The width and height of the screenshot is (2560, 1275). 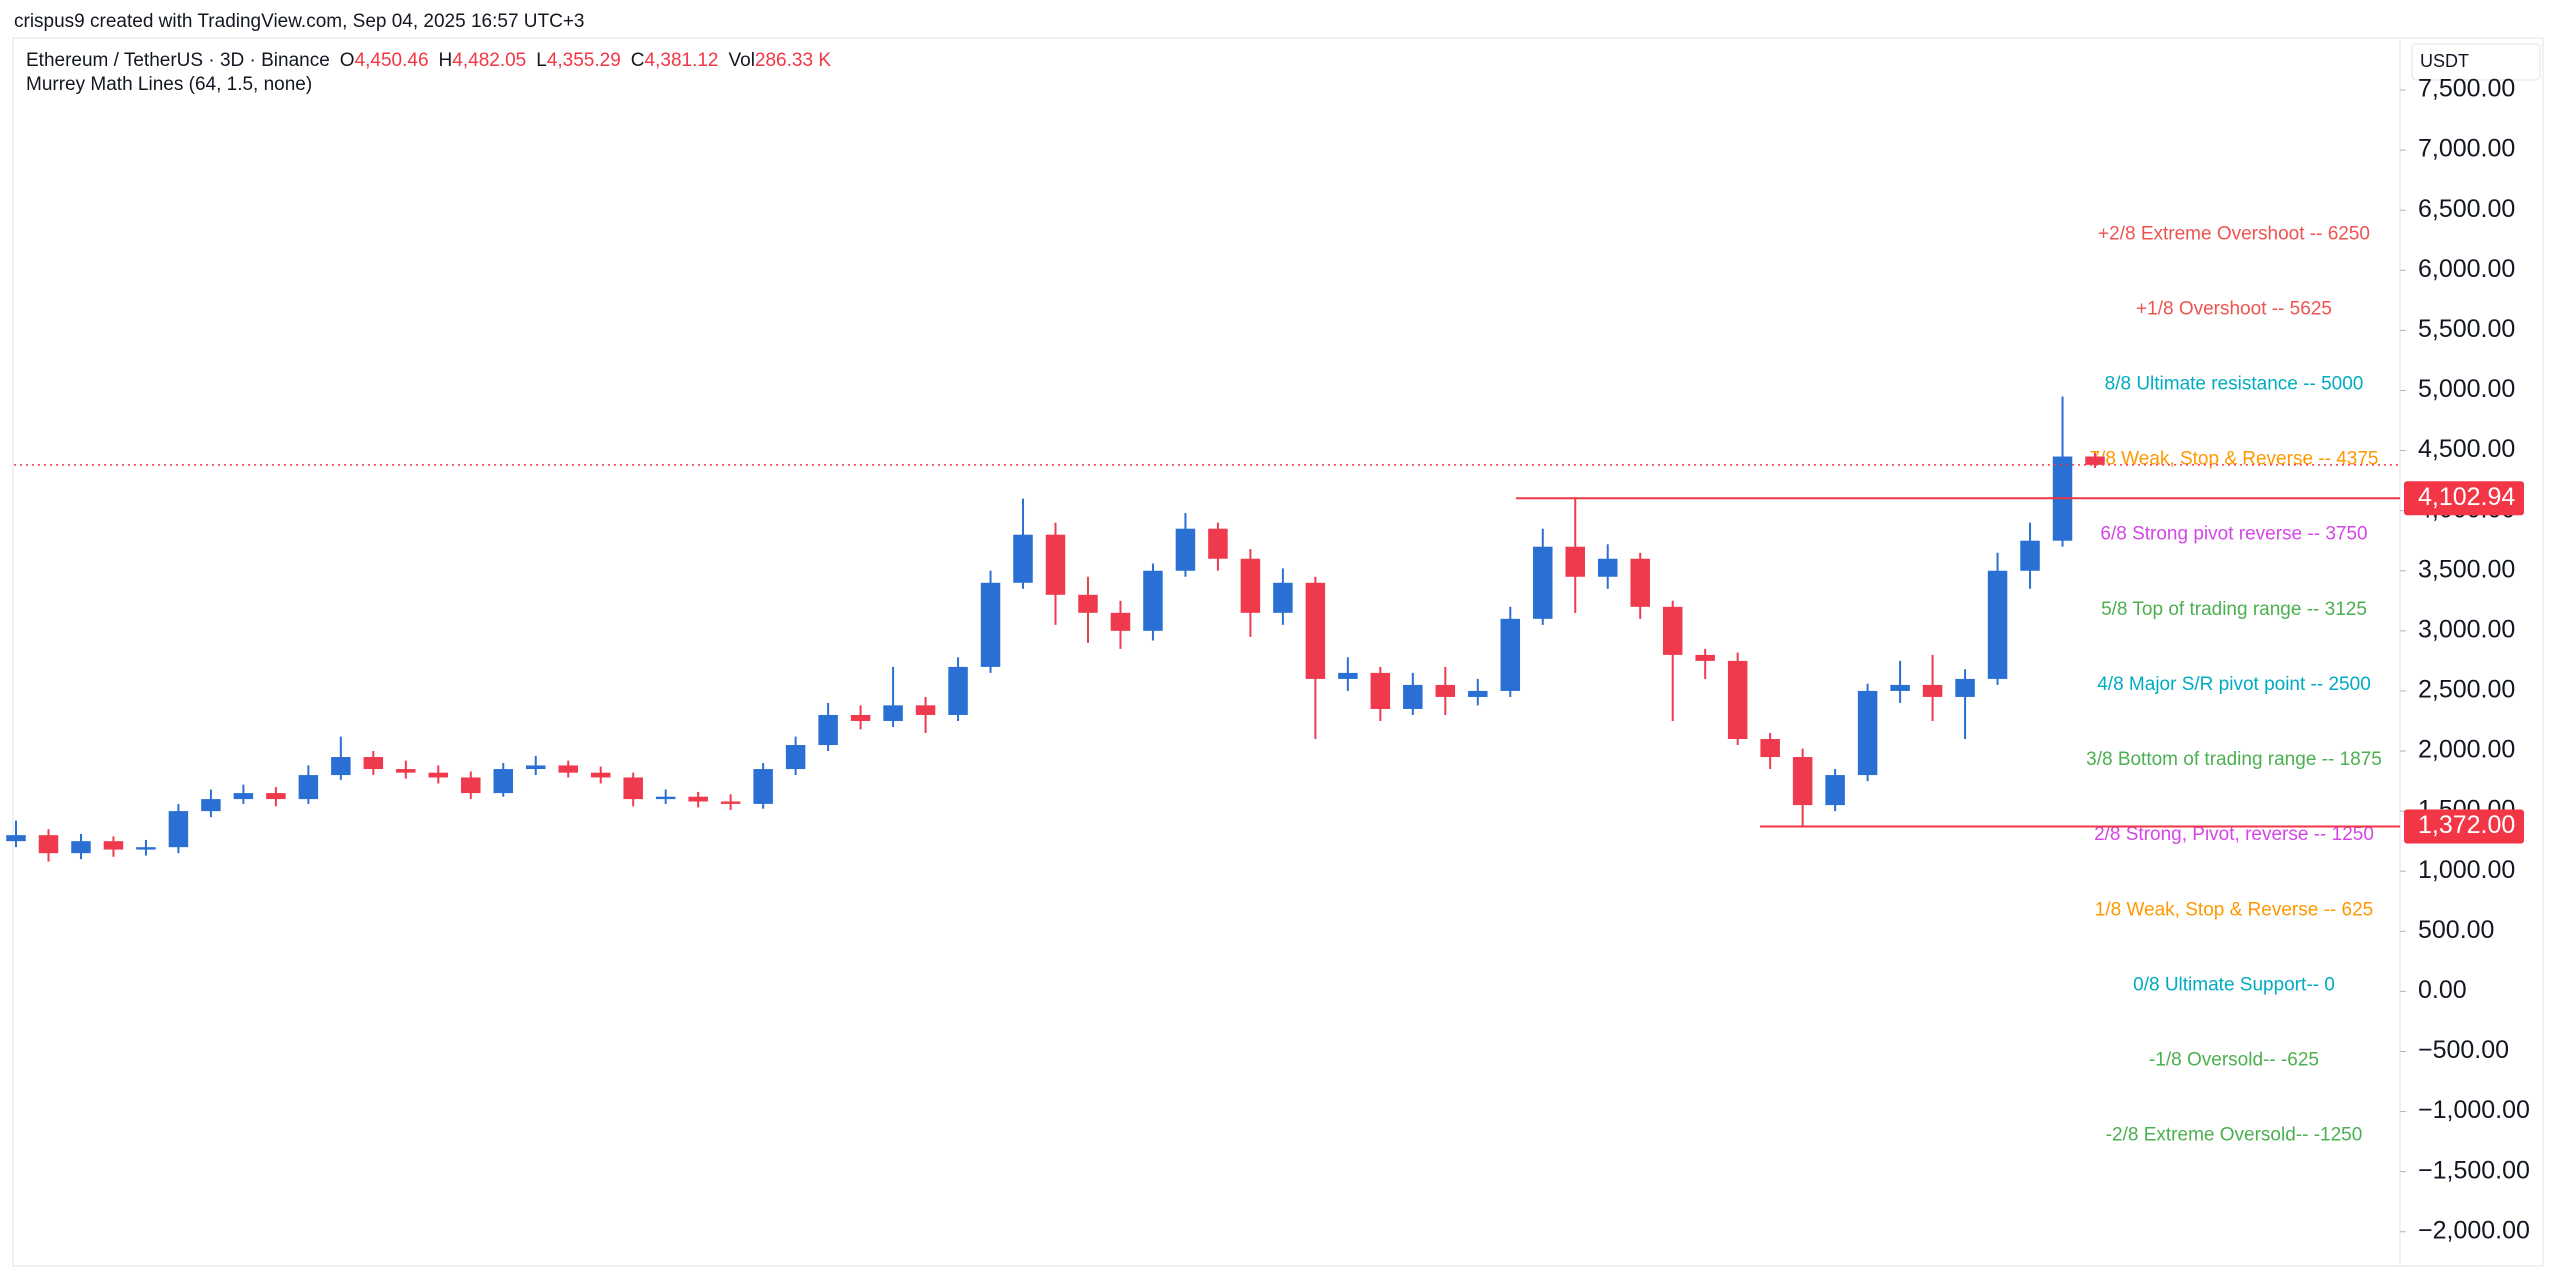 I want to click on y-tick-label: 1,000.00, so click(x=2466, y=870).